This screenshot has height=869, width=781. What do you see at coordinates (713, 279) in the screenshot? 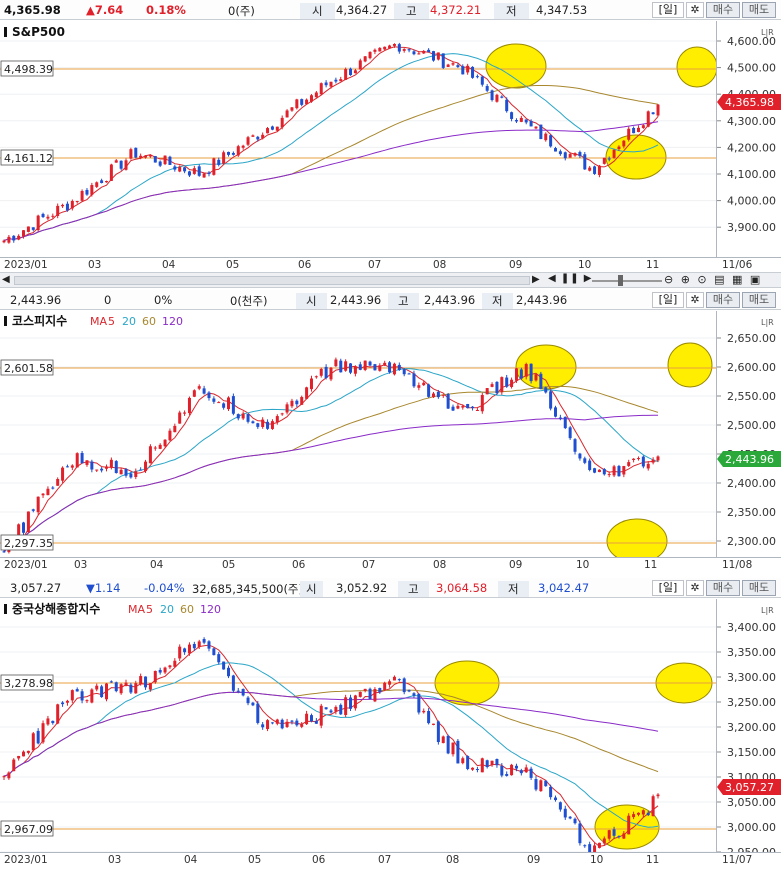
I see `zoom-icons: ⊖ ⊕ ⊙ ▤ ▦ ▣` at bounding box center [713, 279].